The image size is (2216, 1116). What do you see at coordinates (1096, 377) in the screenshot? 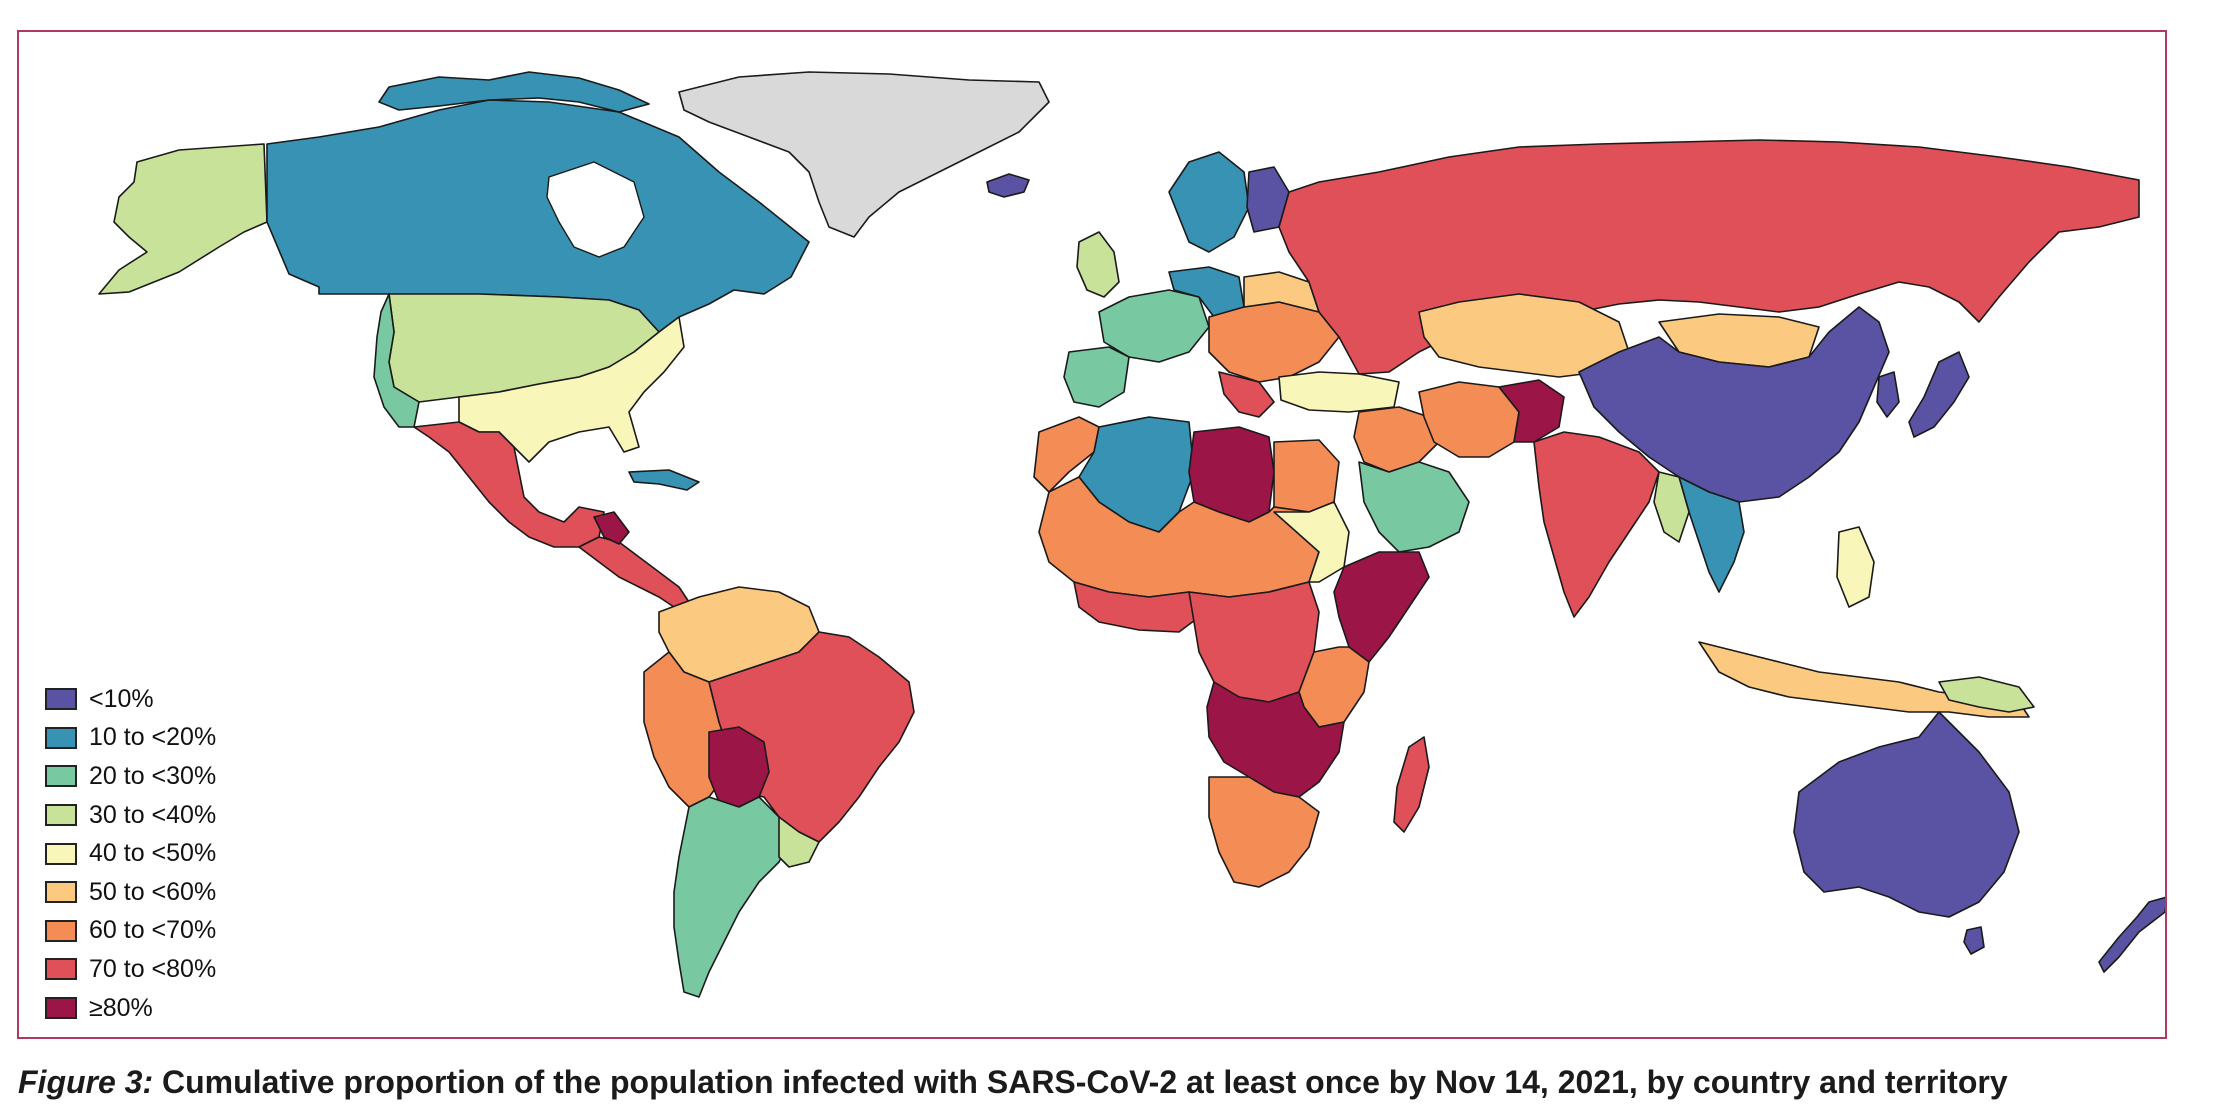
I see `iberia-region` at bounding box center [1096, 377].